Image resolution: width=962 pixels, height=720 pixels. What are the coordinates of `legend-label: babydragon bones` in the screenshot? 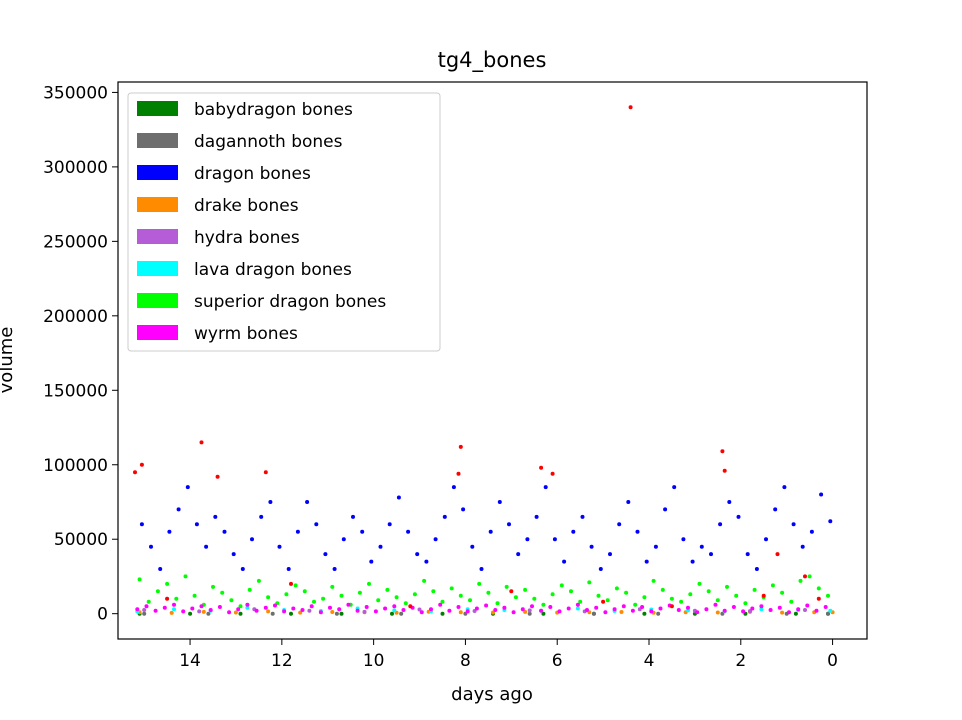 It's located at (273, 110).